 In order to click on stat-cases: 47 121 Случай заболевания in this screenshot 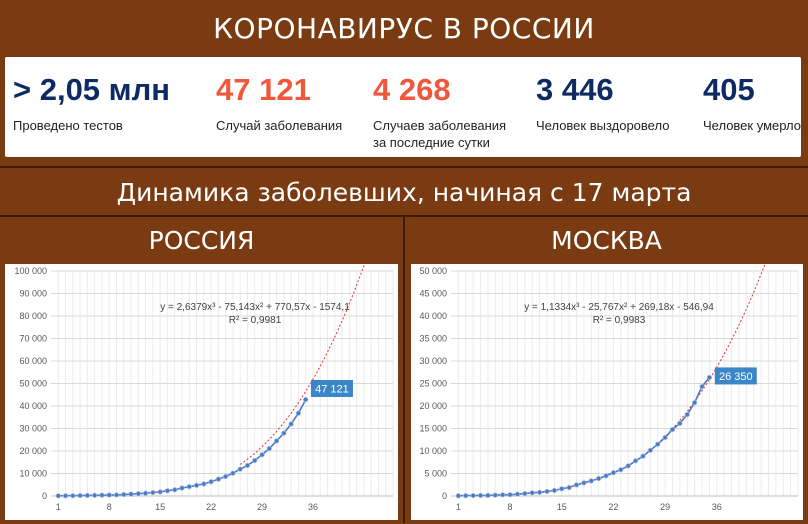, I will do `click(279, 102)`.